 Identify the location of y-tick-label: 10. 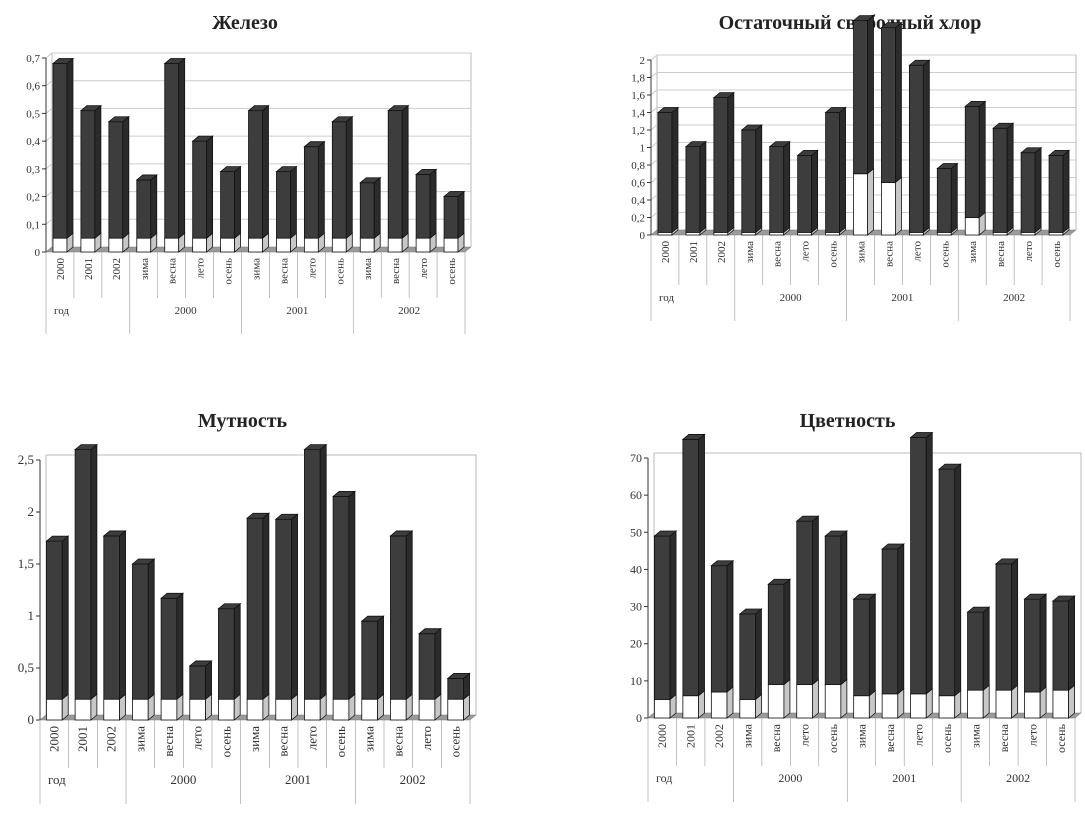
(636, 681).